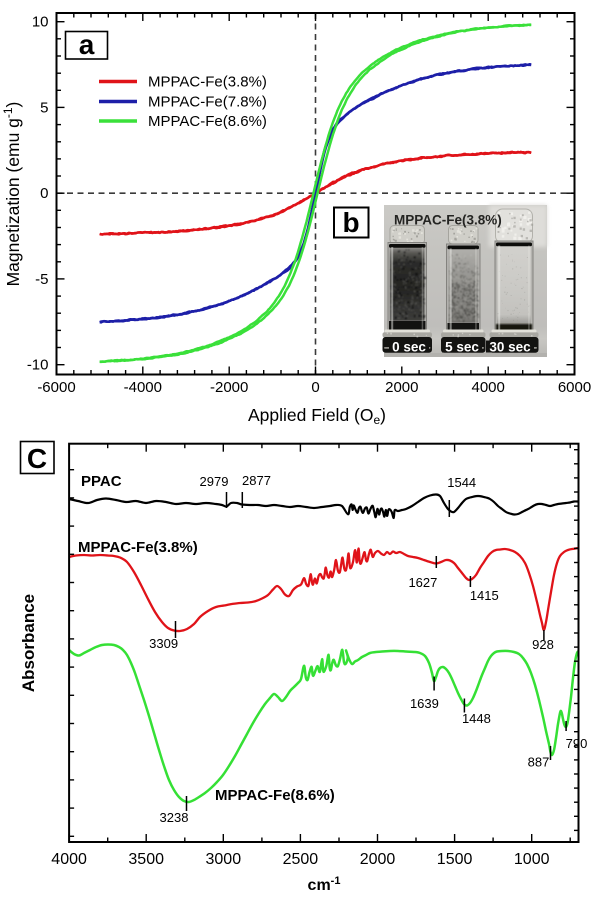  Describe the element at coordinates (38, 365) in the screenshot. I see `svg-text: -10` at that location.